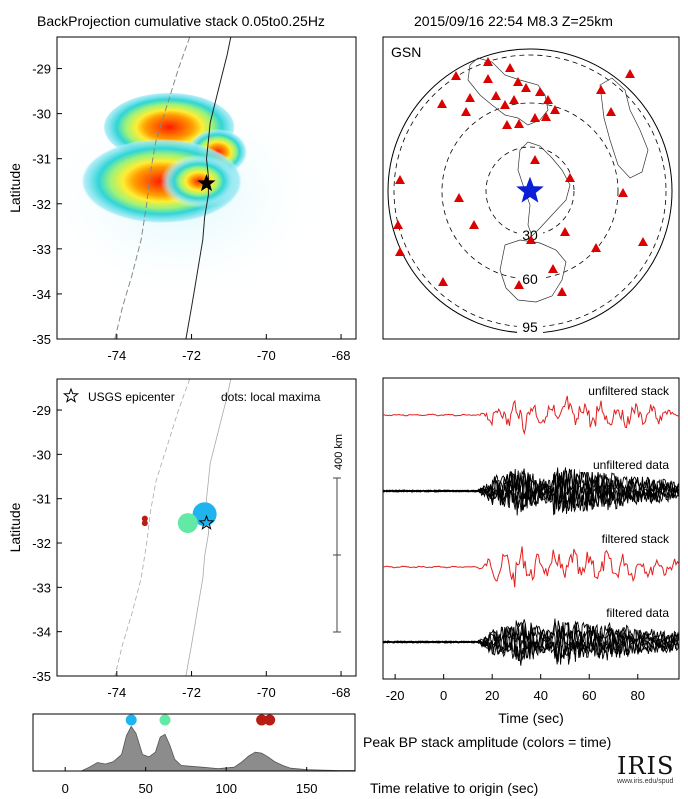 The height and width of the screenshot is (799, 688). Describe the element at coordinates (636, 539) in the screenshot. I see `trace-label-2: filtered stack` at that location.